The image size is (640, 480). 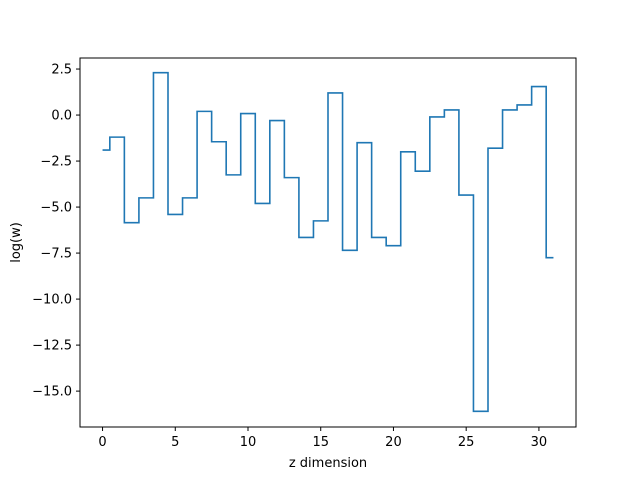 What do you see at coordinates (56, 162) in the screenshot?
I see `y-tick-label: −2.5` at bounding box center [56, 162].